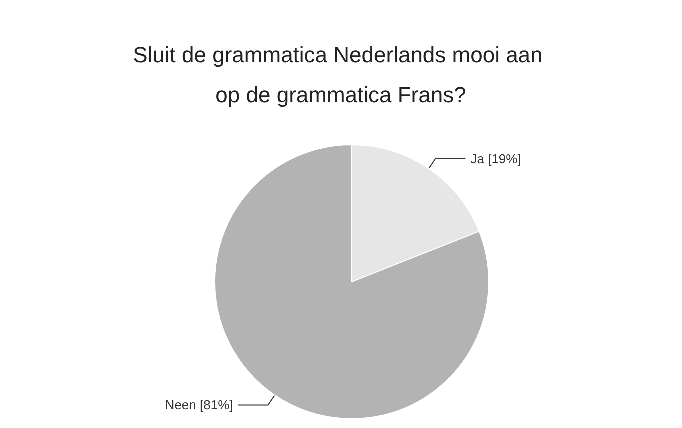 This screenshot has height=428, width=682. Describe the element at coordinates (341, 75) in the screenshot. I see `chart-title: Sluit de grammatica Nederlands mooi aan op de grammatica Frans?` at that location.